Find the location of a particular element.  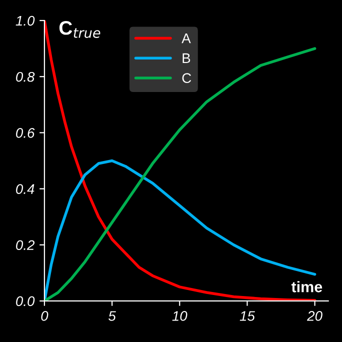

x-tick-label: 5 is located at coordinates (112, 316).